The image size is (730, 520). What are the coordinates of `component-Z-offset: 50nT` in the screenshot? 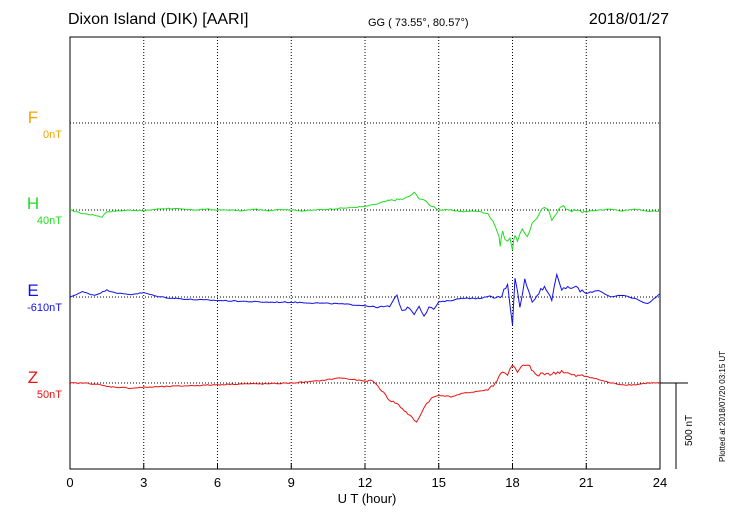 It's located at (49, 395).